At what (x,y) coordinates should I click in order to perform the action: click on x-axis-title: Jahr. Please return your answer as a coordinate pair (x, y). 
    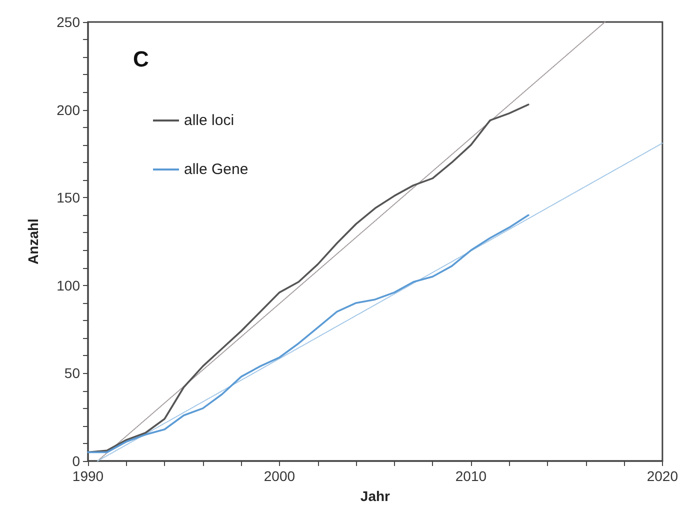
    Looking at the image, I should click on (375, 496).